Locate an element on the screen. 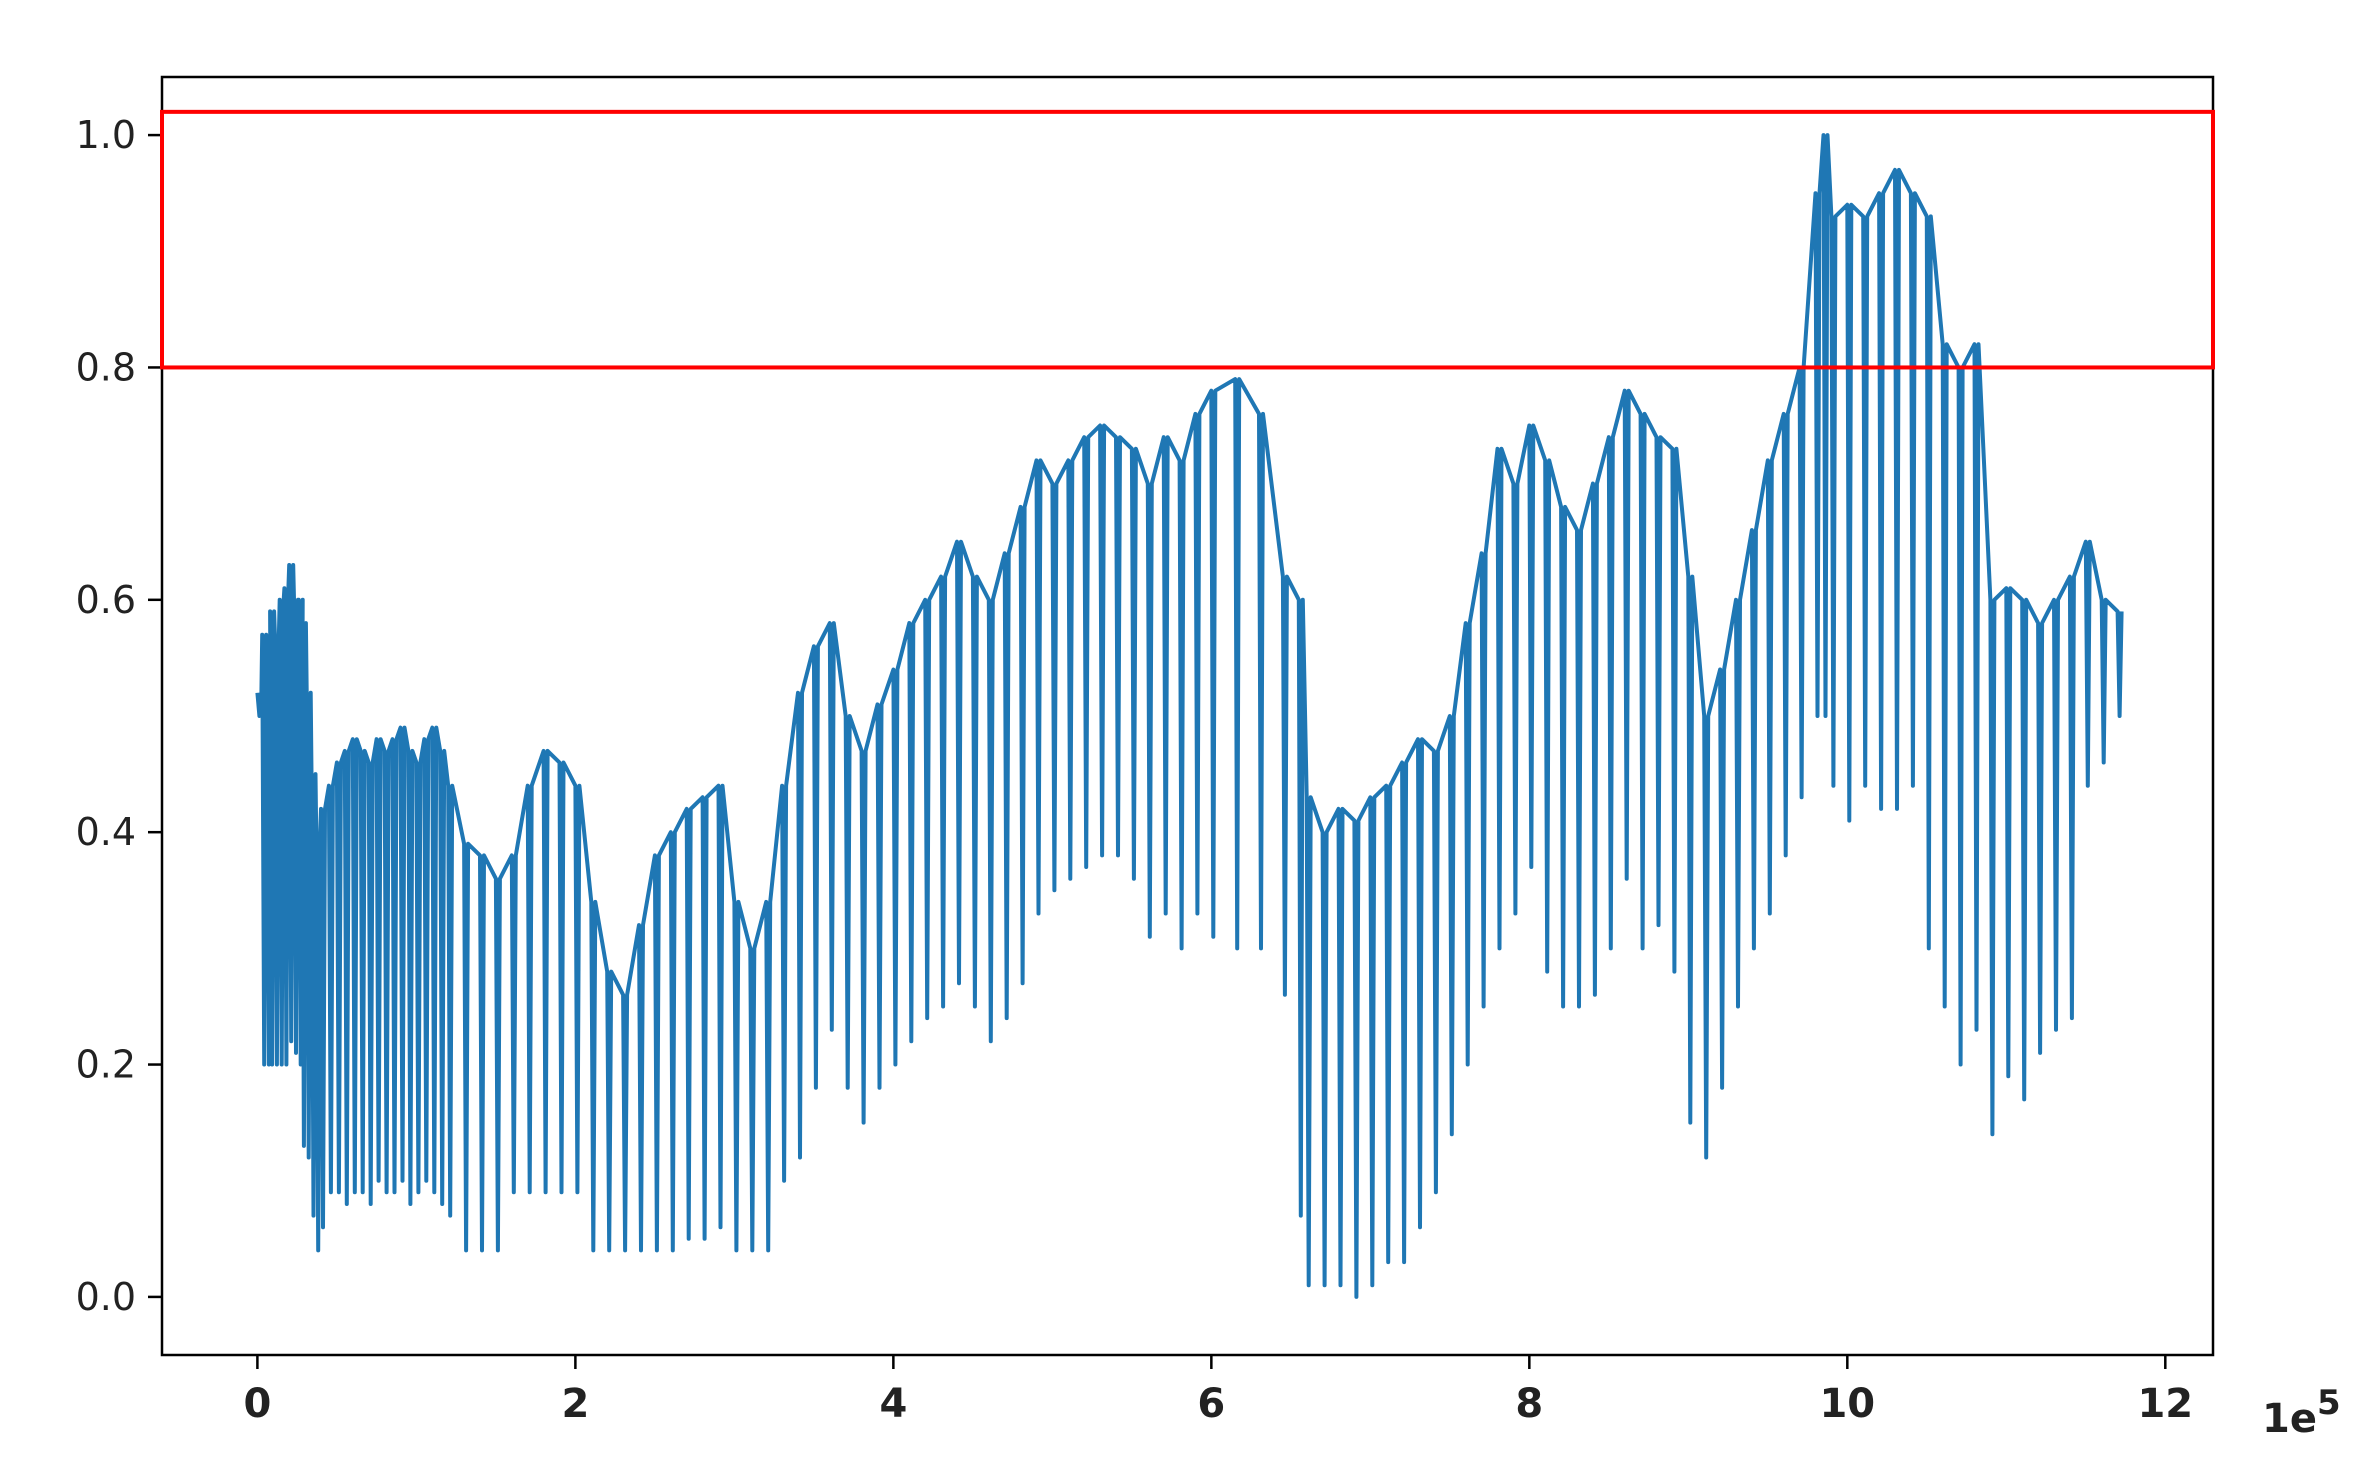  x-tick-label: 12 is located at coordinates (2165, 1404).